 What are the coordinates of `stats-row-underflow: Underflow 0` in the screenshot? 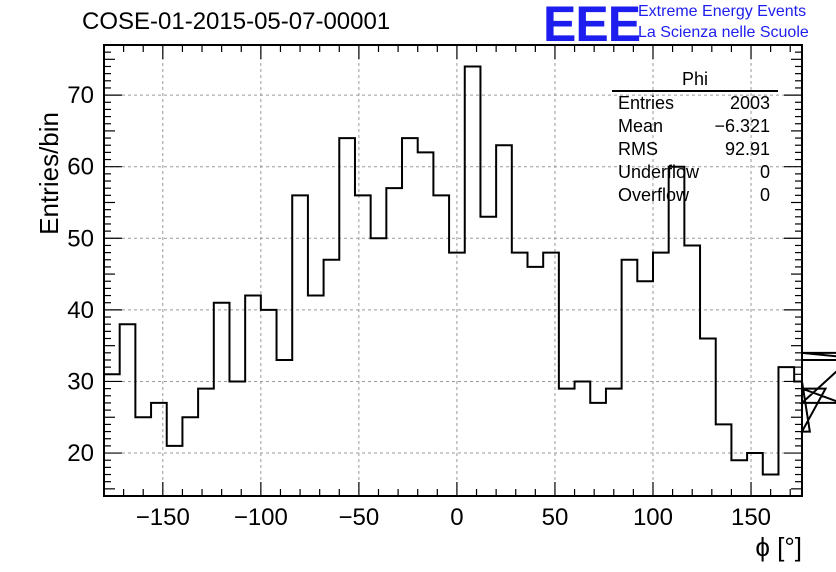 It's located at (694, 172).